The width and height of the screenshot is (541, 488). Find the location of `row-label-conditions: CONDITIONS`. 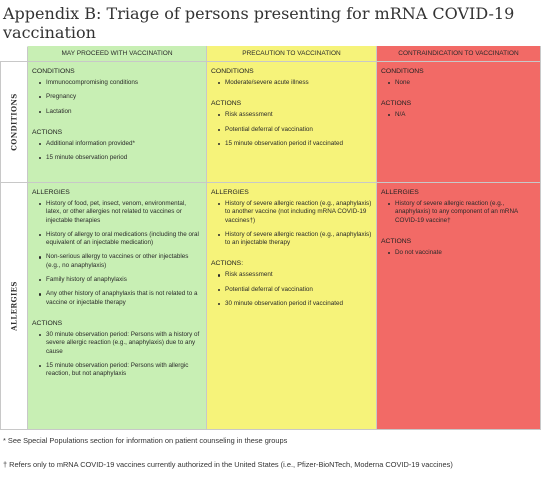

row-label-conditions: CONDITIONS is located at coordinates (14, 122).